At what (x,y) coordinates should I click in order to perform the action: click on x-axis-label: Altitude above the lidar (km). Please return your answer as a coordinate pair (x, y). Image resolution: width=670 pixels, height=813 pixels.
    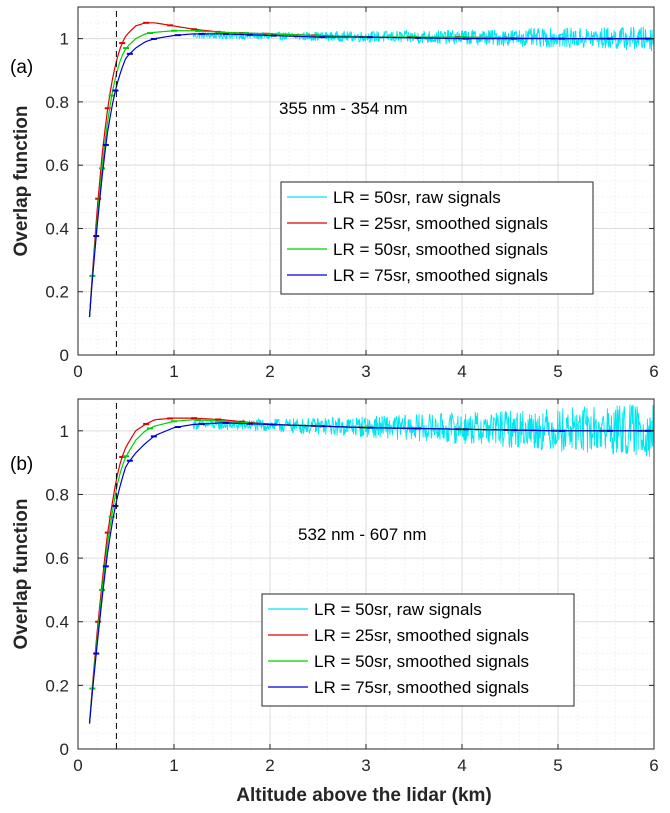
    Looking at the image, I should click on (363, 795).